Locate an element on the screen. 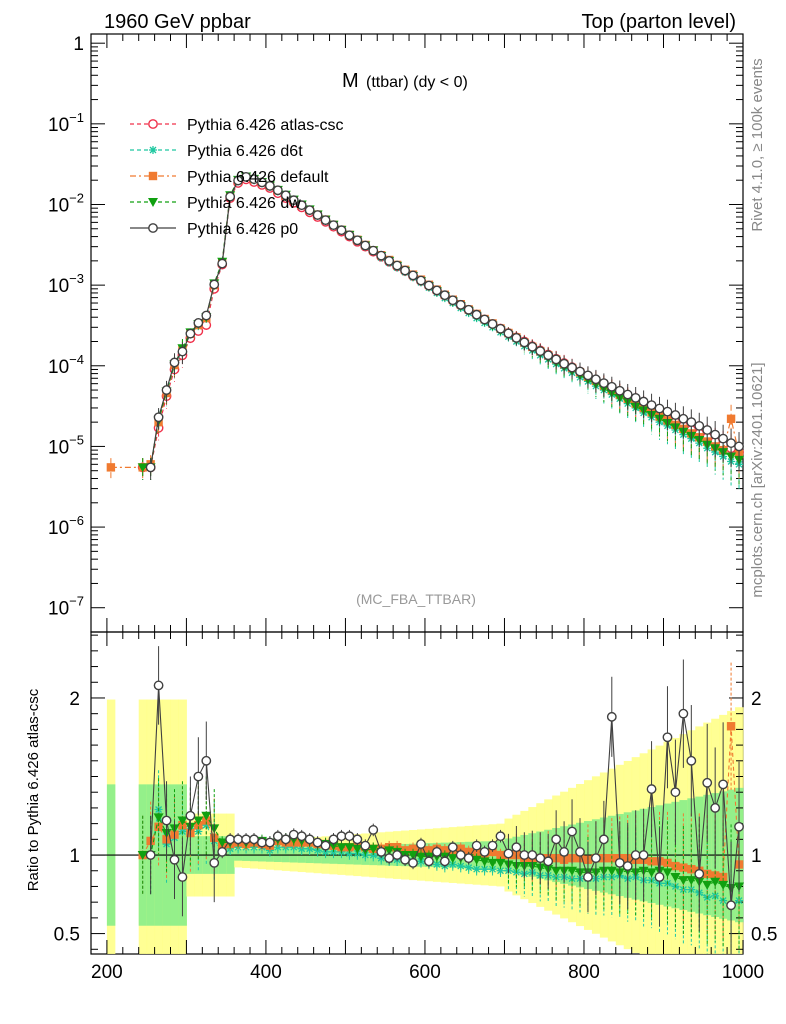 The width and height of the screenshot is (786, 1024). ratio-y-tick-label-right: 2 is located at coordinates (756, 699).